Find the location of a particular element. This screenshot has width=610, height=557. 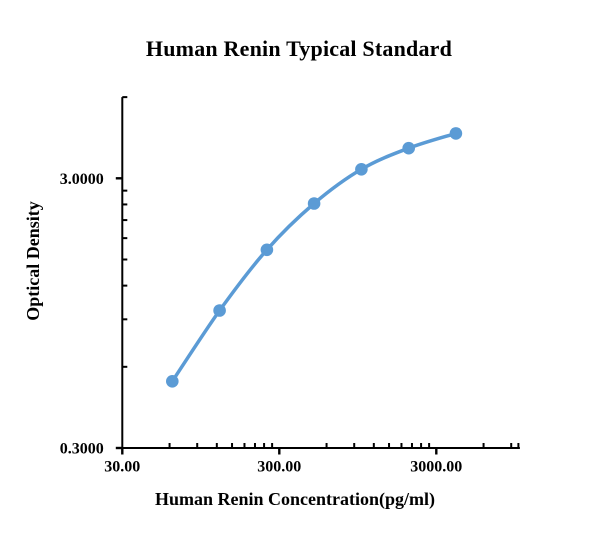

chart-title: Human Renin Typical Standard is located at coordinates (299, 48).